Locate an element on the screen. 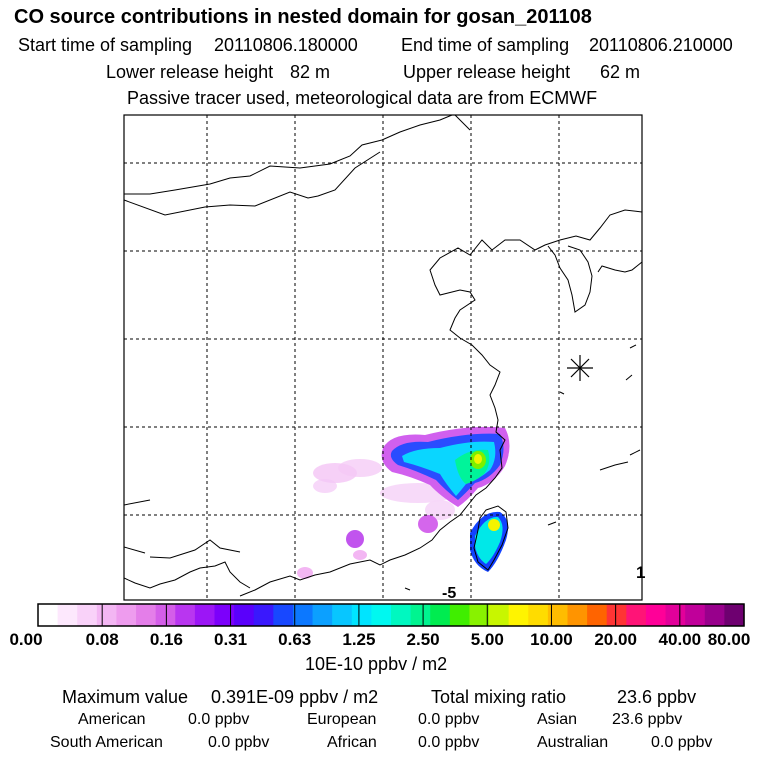  lower-height-label: Lower release height is located at coordinates (190, 72).